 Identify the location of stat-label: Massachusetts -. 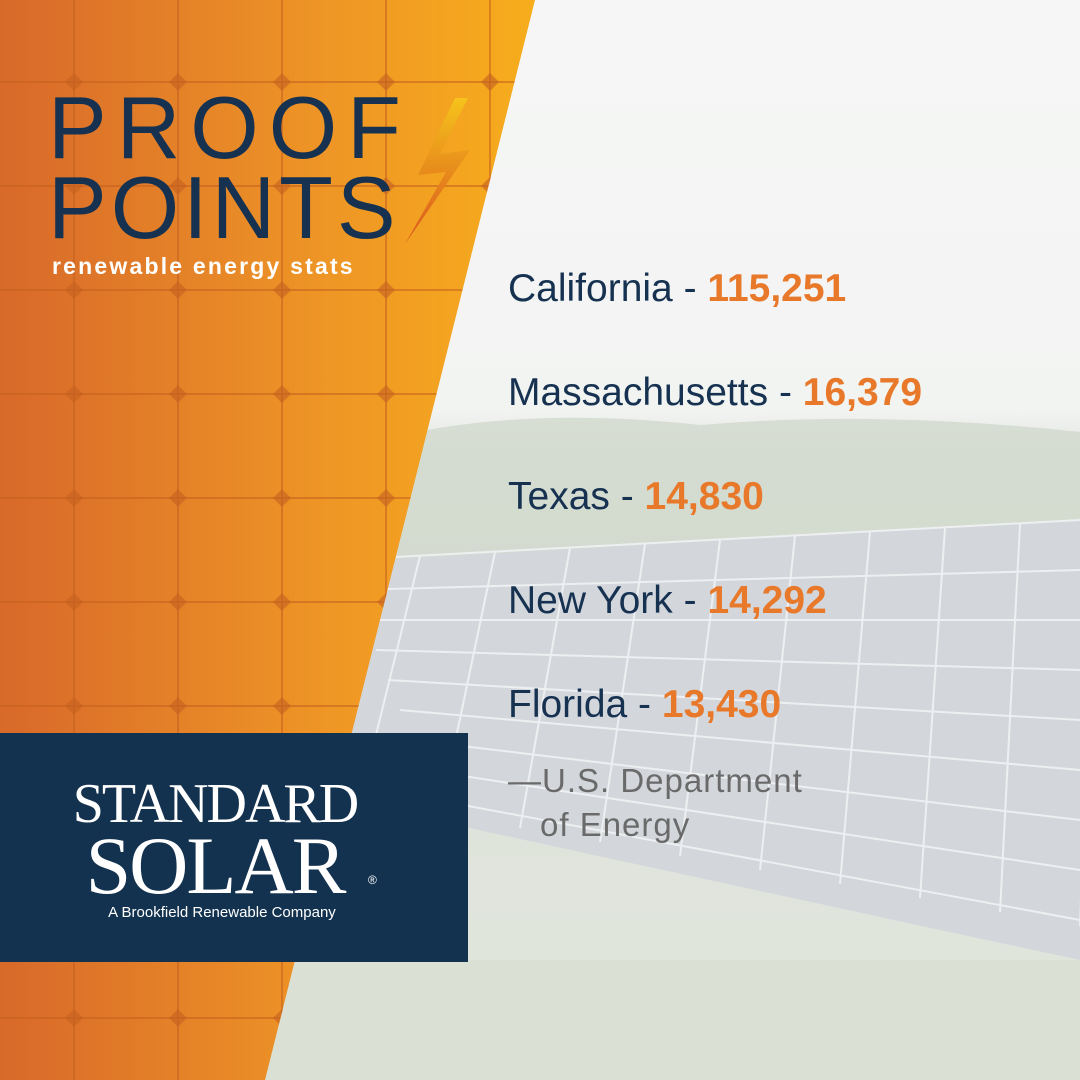
(650, 392).